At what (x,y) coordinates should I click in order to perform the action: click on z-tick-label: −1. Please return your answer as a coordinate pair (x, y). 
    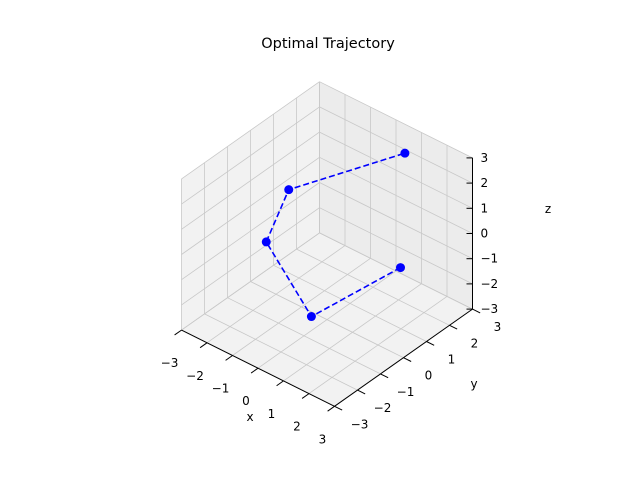
    Looking at the image, I should click on (490, 259).